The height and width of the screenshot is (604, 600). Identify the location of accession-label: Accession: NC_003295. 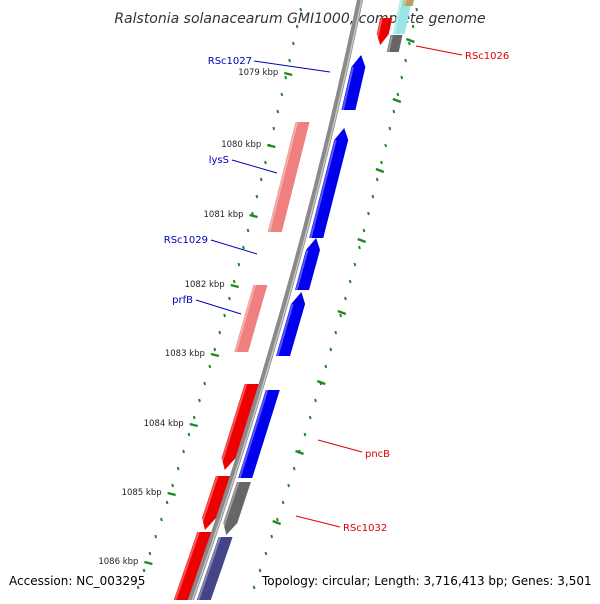
(77, 581).